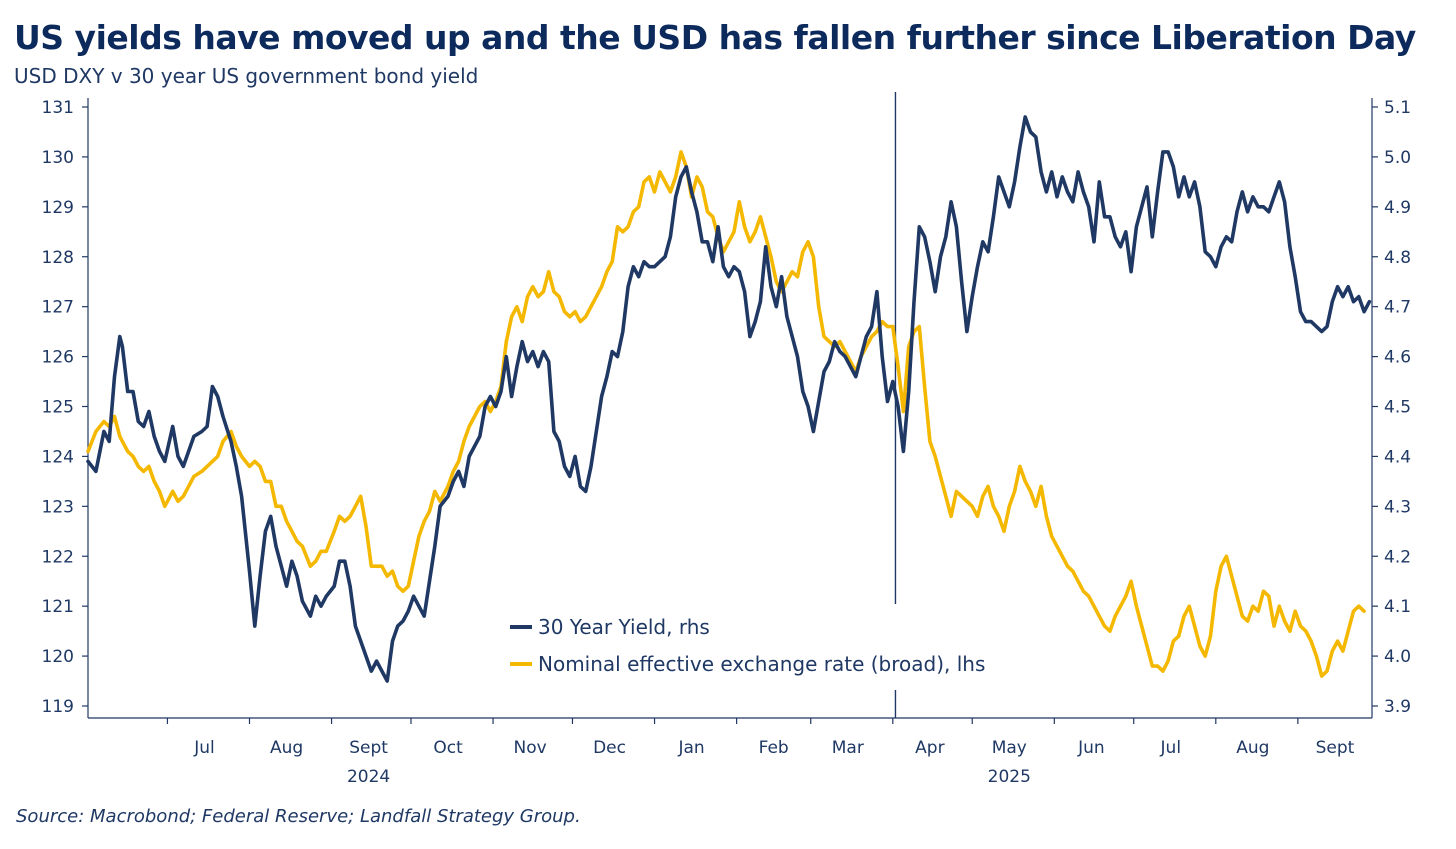 The image size is (1456, 849). Describe the element at coordinates (58, 358) in the screenshot. I see `left-tick-label: 126` at that location.